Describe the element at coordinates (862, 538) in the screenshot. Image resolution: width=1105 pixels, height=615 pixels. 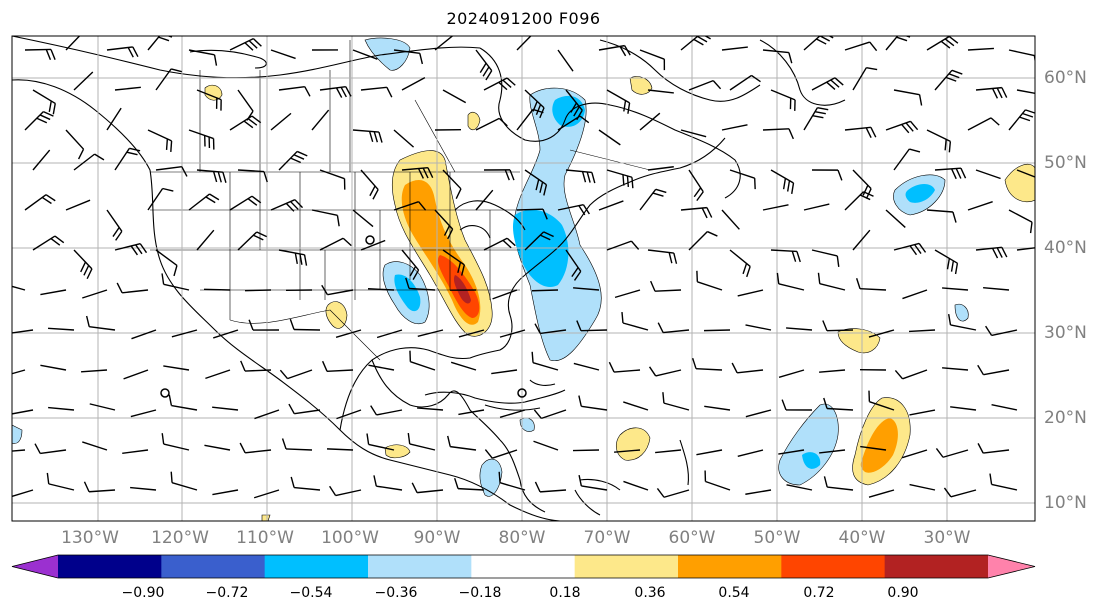
I see `lon-label: 40°W` at that location.